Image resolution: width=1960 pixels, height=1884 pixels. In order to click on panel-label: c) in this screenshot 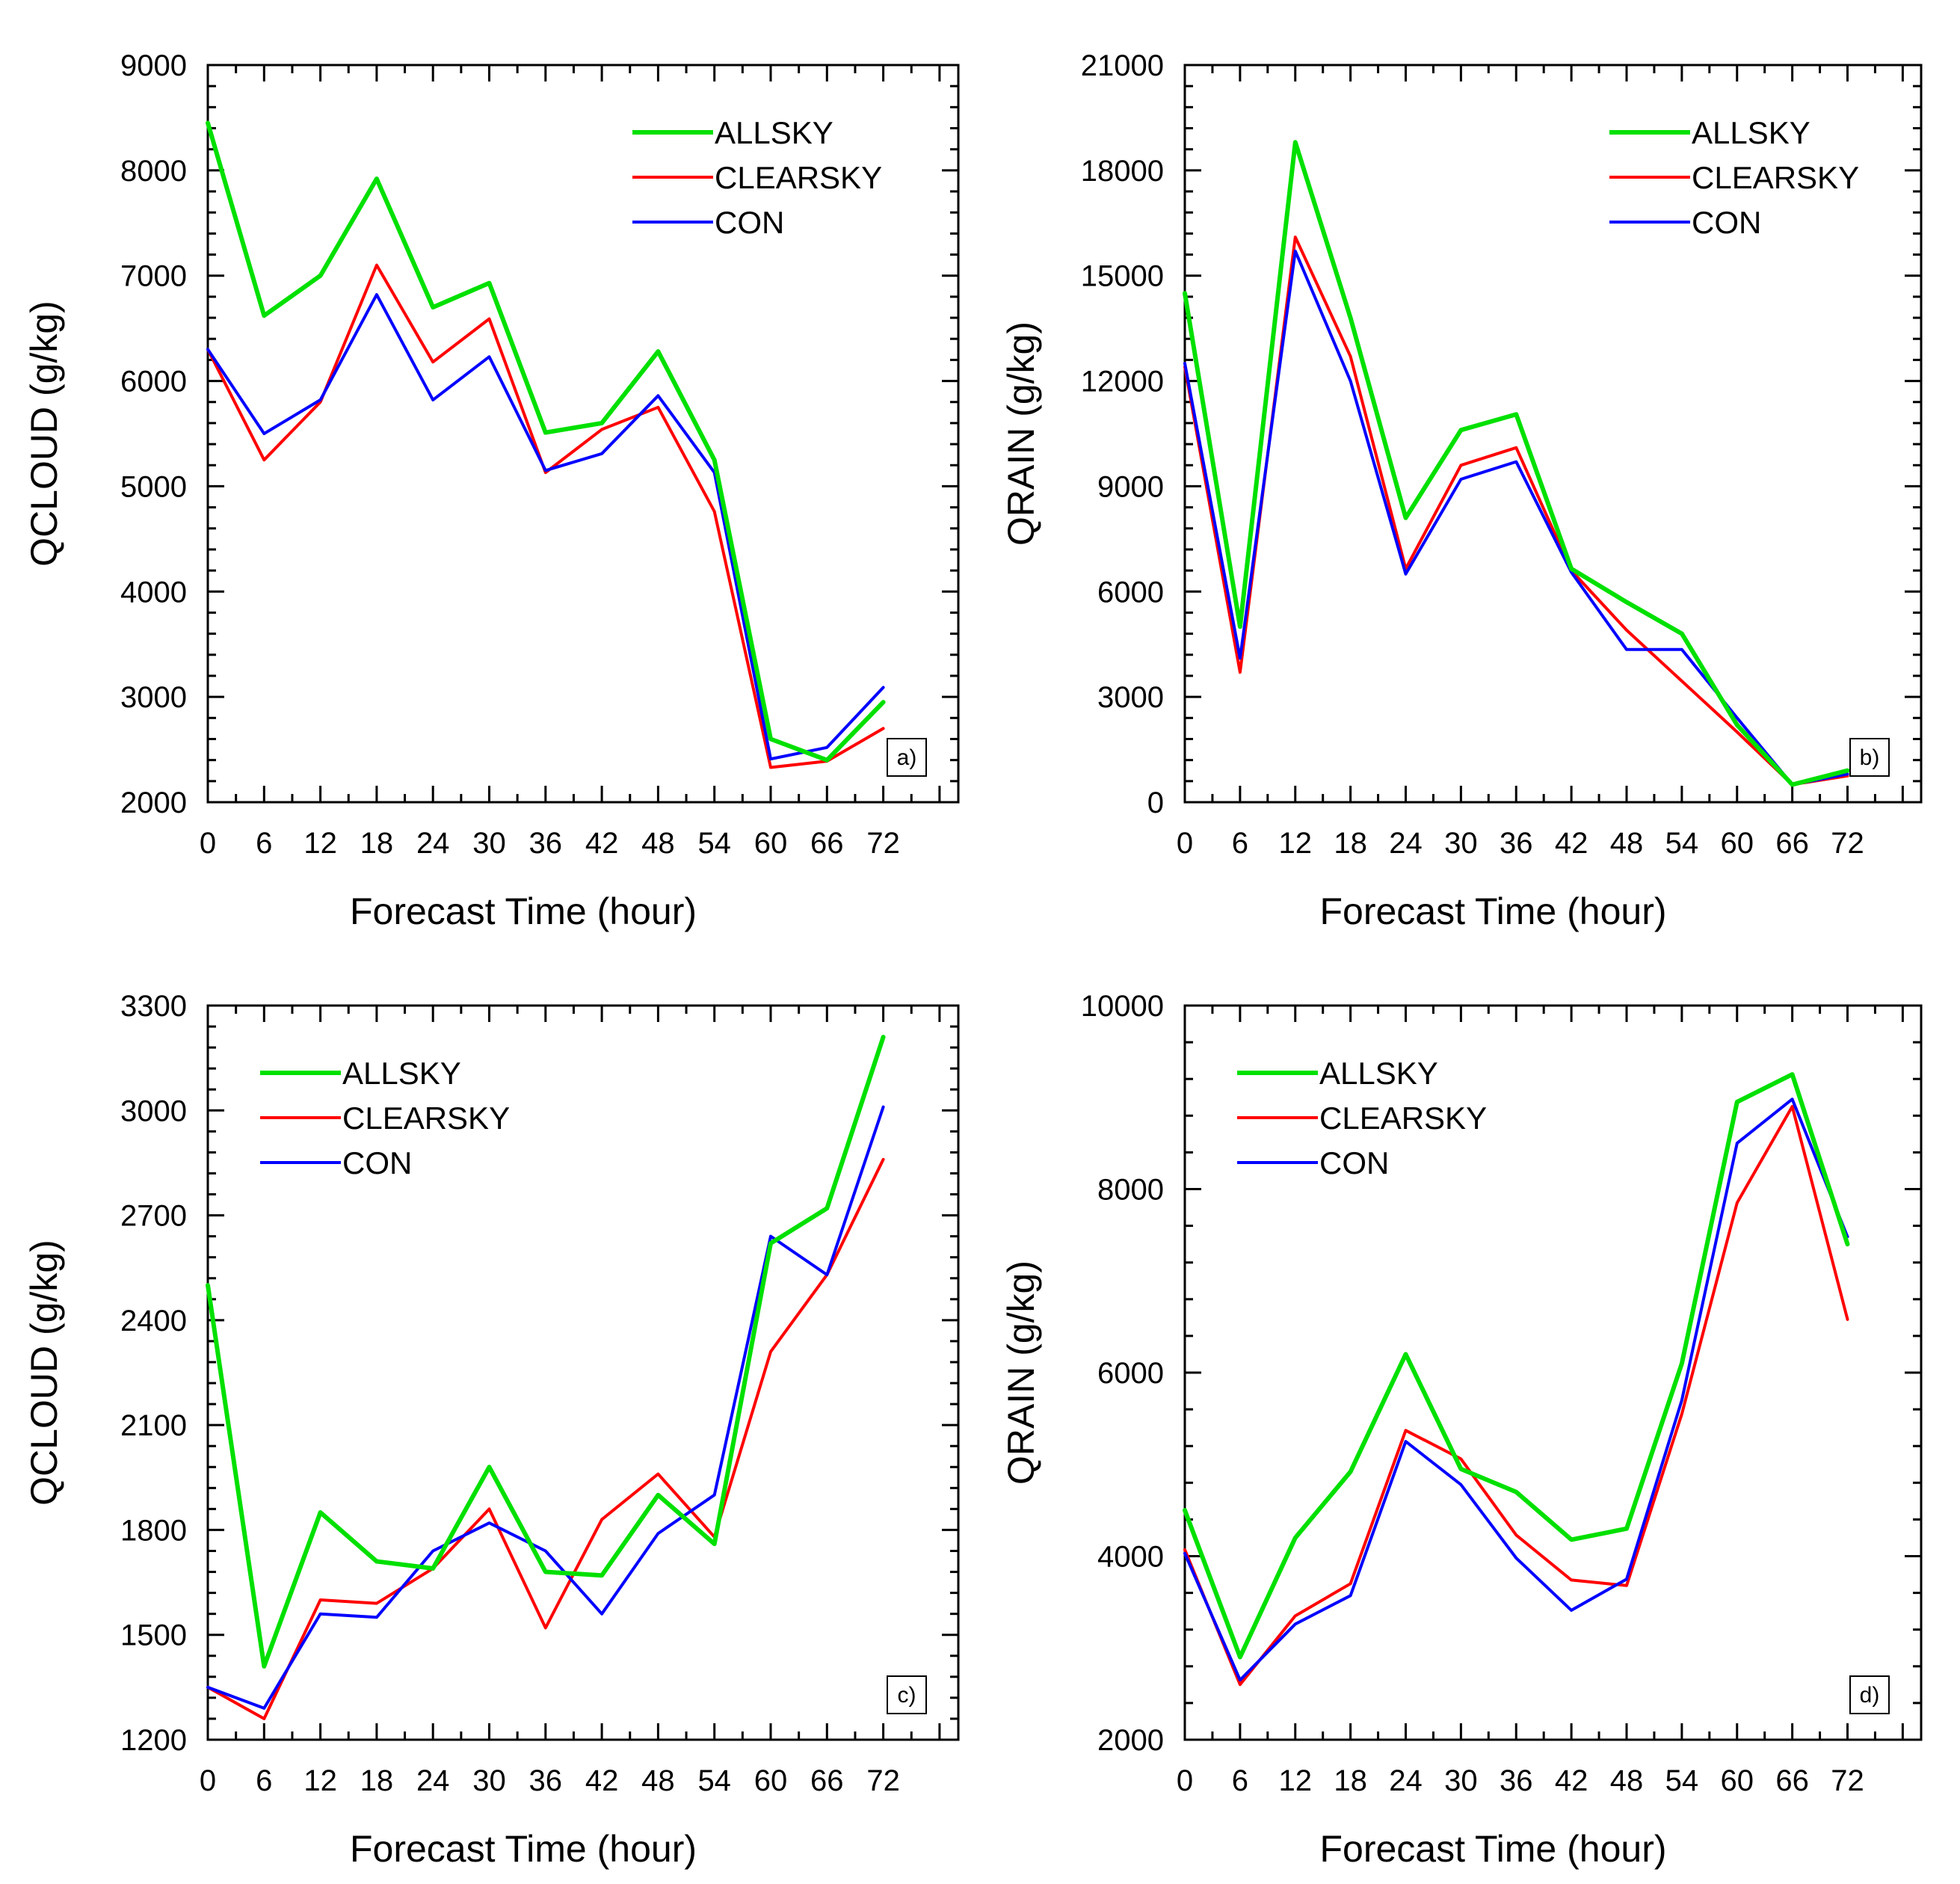, I will do `click(907, 1695)`.